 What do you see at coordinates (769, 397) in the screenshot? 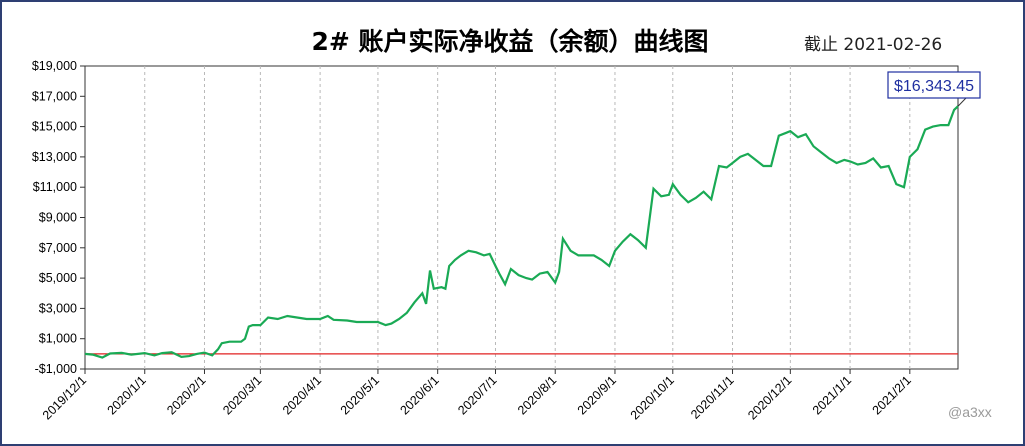
I see `x-tick-label: 2020/12/1` at bounding box center [769, 397].